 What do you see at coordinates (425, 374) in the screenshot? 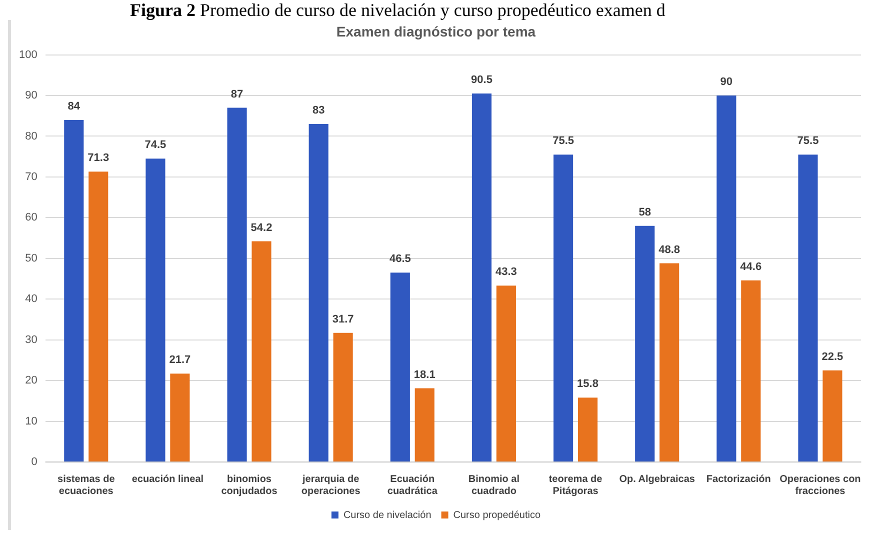
I see `data-label: 18.1` at bounding box center [425, 374].